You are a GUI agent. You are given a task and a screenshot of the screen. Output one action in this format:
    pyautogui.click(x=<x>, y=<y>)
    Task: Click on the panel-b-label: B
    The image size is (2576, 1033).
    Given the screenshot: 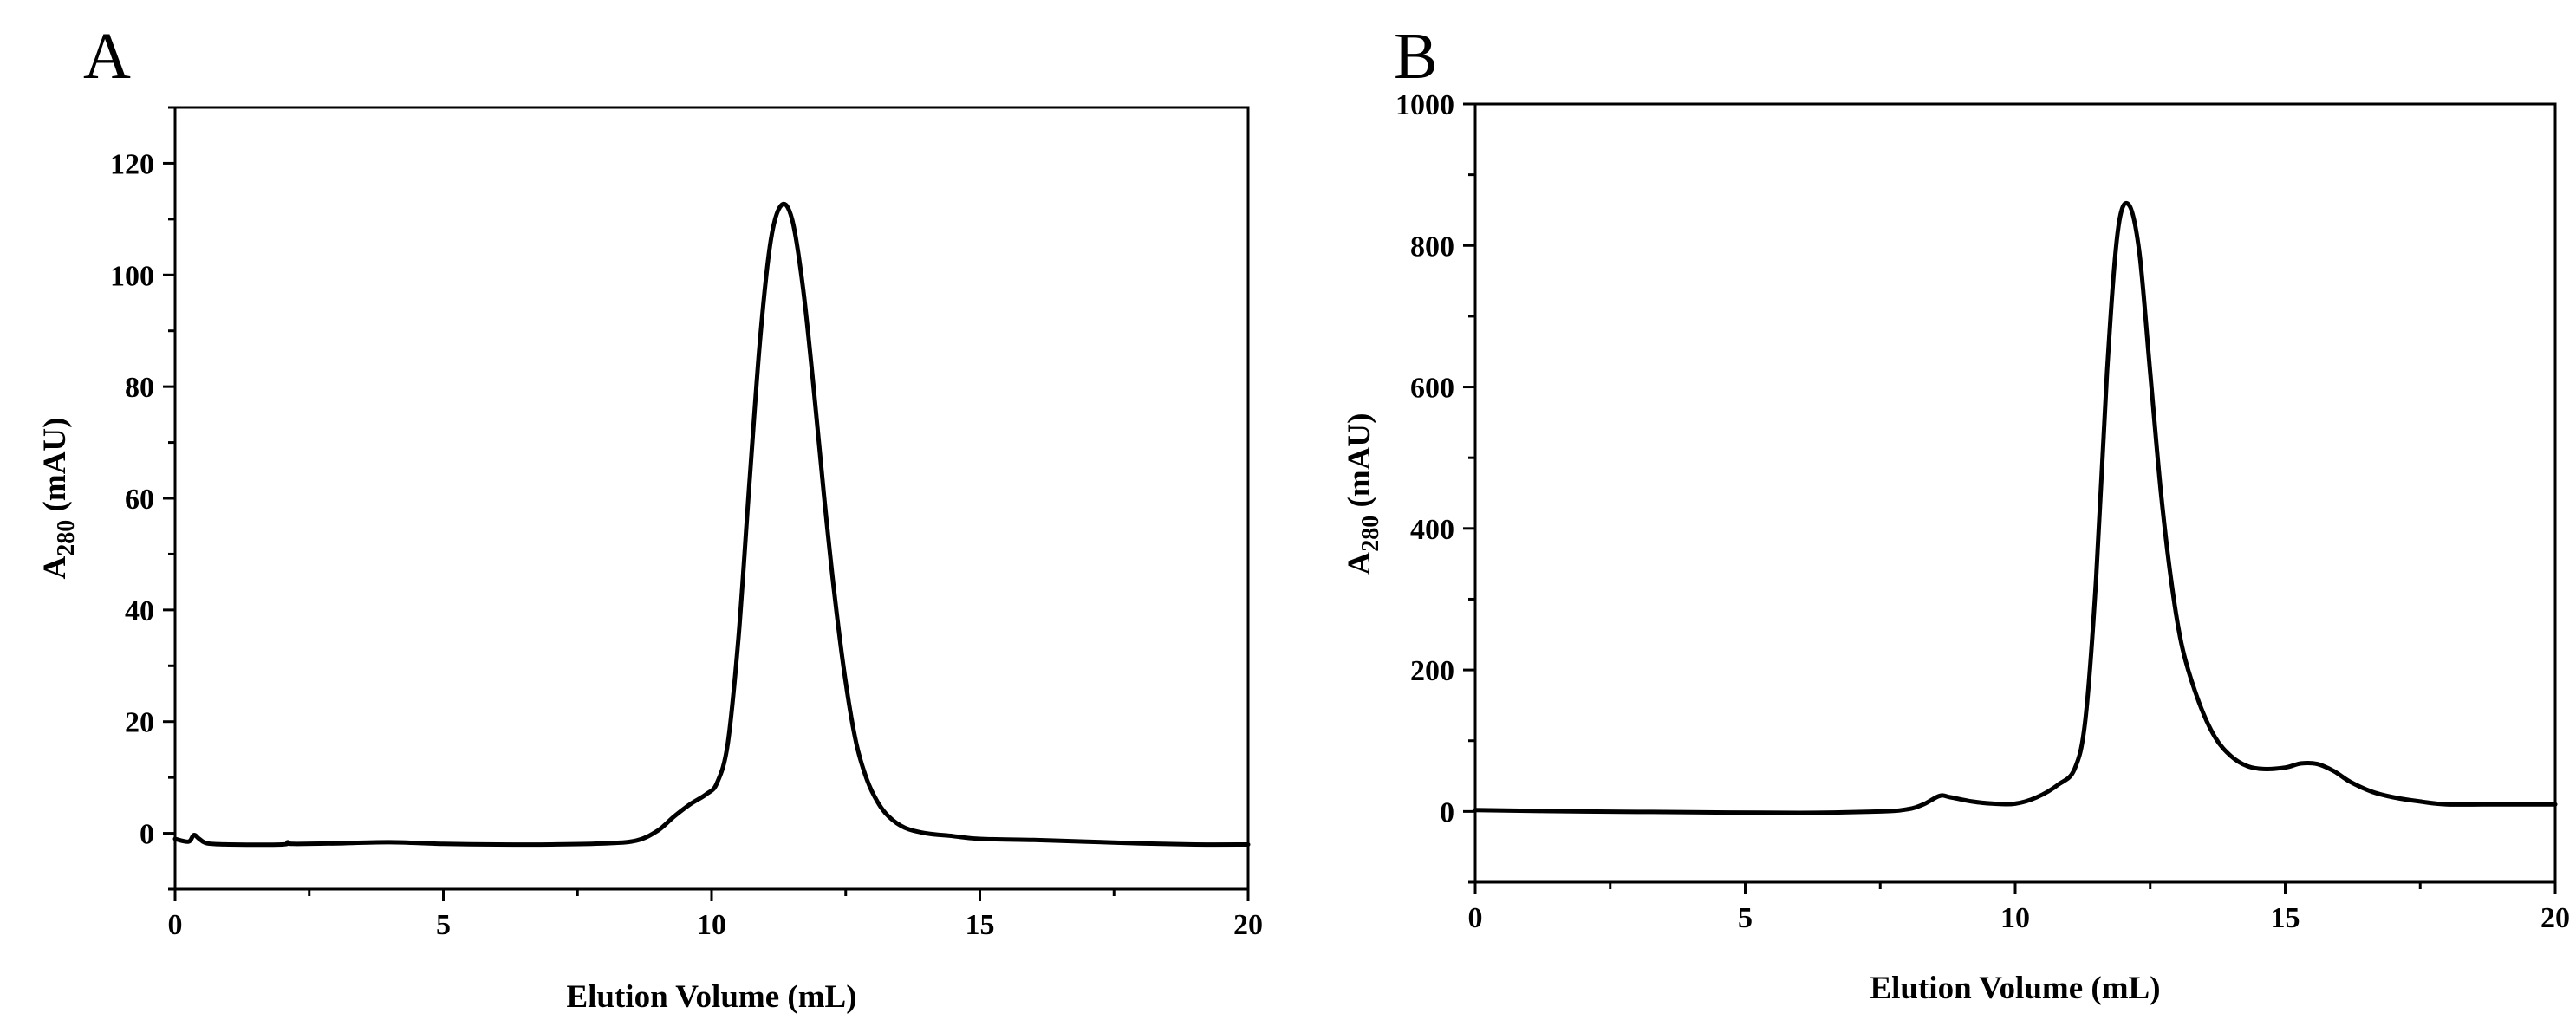 What is the action you would take?
    pyautogui.click(x=1416, y=57)
    